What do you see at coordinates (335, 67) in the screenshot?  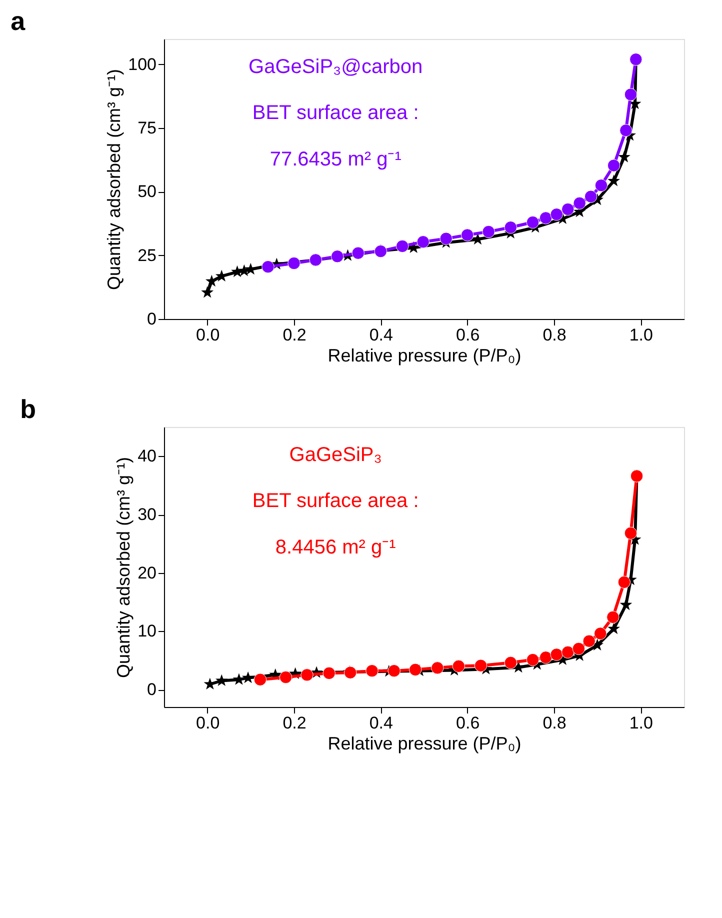 I see `annotation: GaGeSiP₃@carbon` at bounding box center [335, 67].